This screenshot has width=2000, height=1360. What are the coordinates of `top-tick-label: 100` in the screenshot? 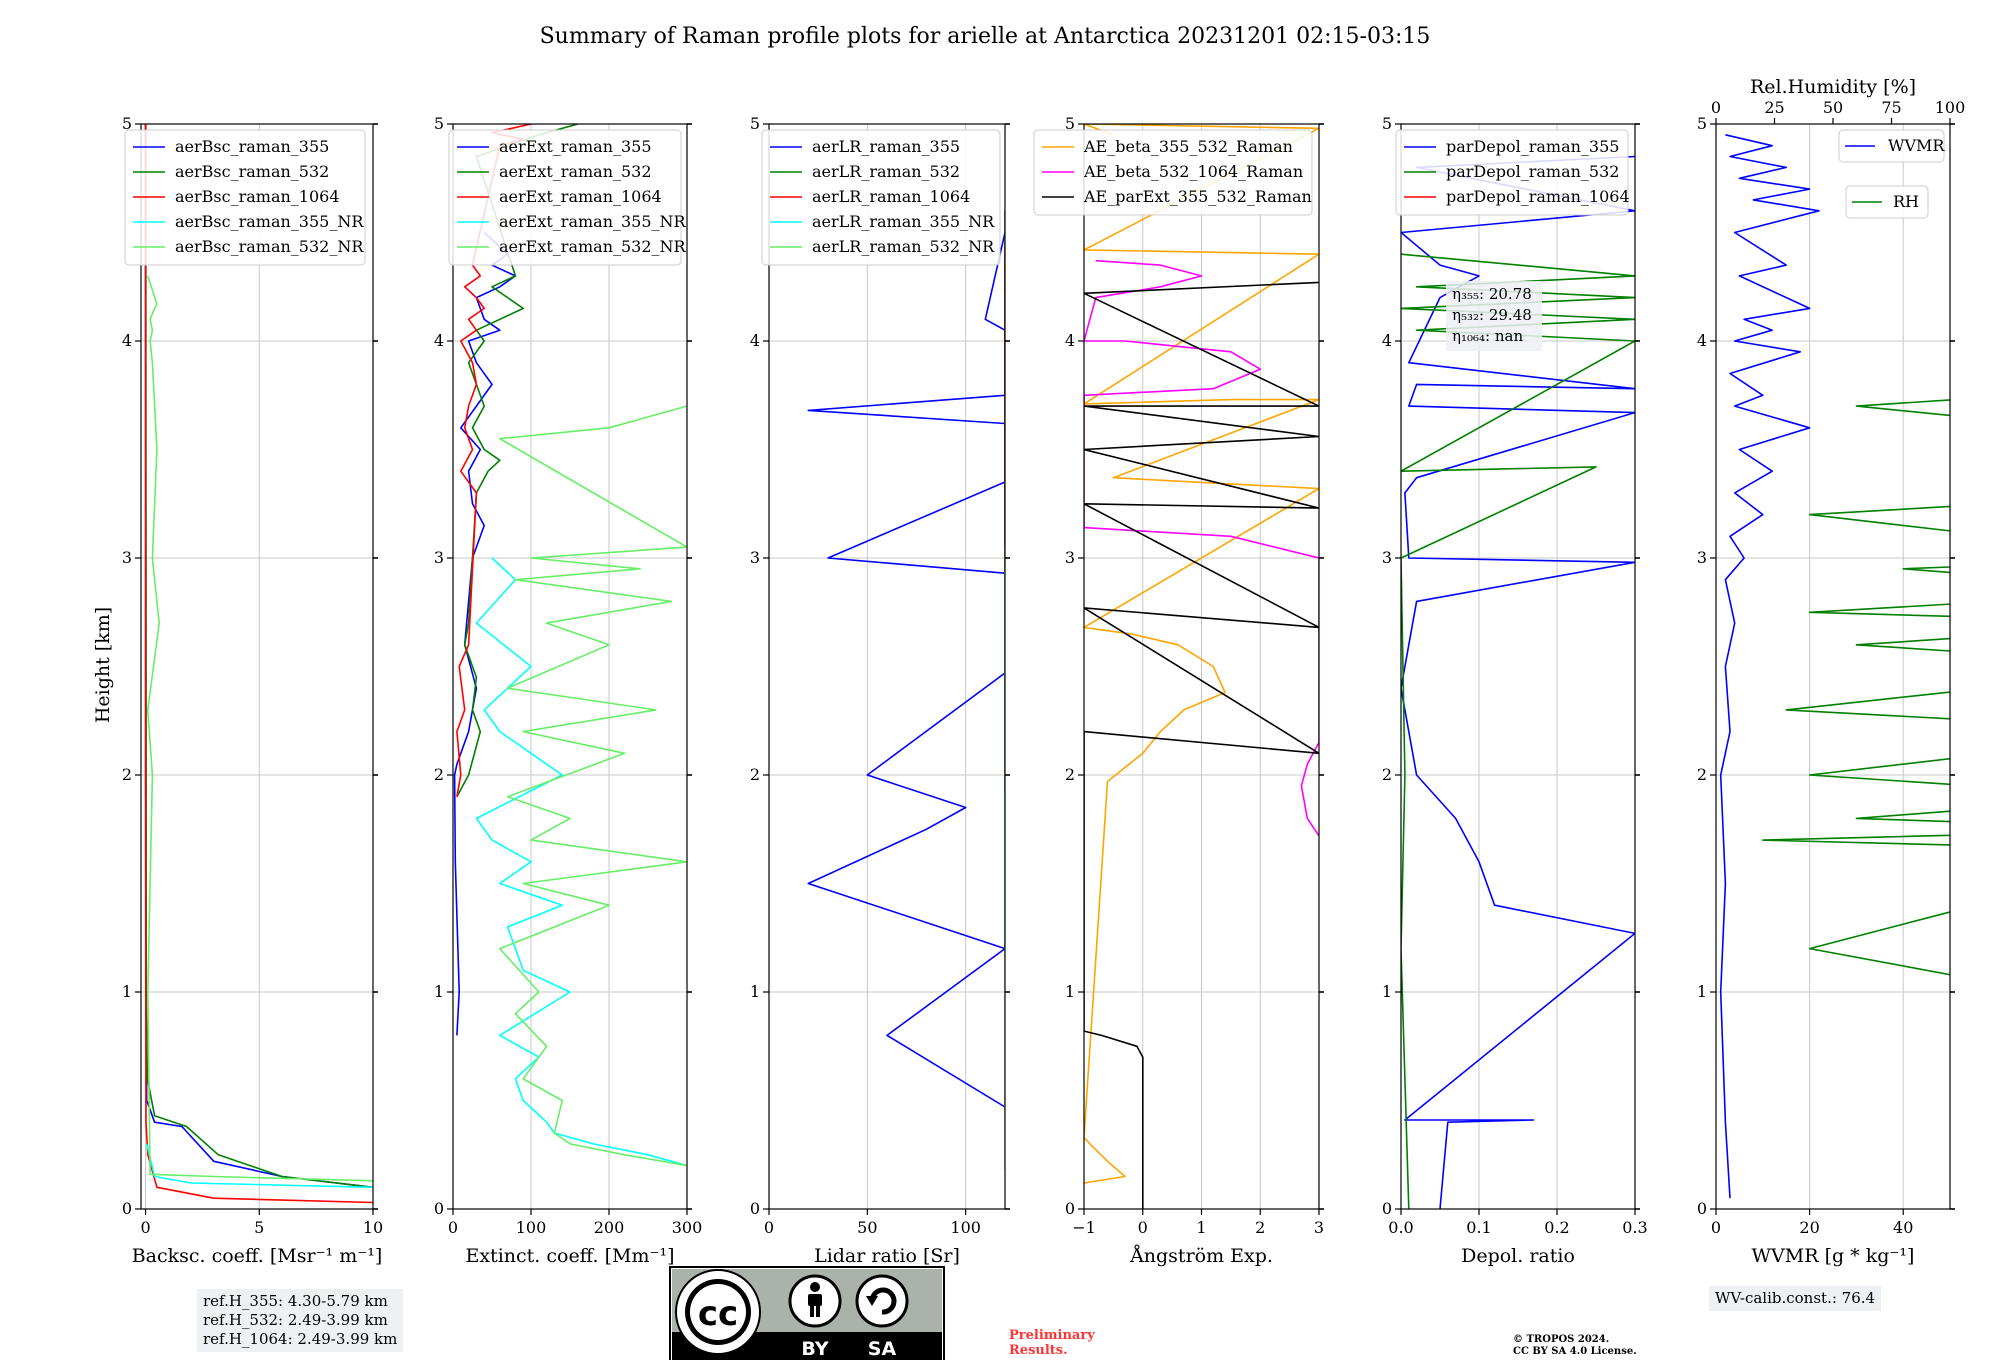 It's located at (1950, 107).